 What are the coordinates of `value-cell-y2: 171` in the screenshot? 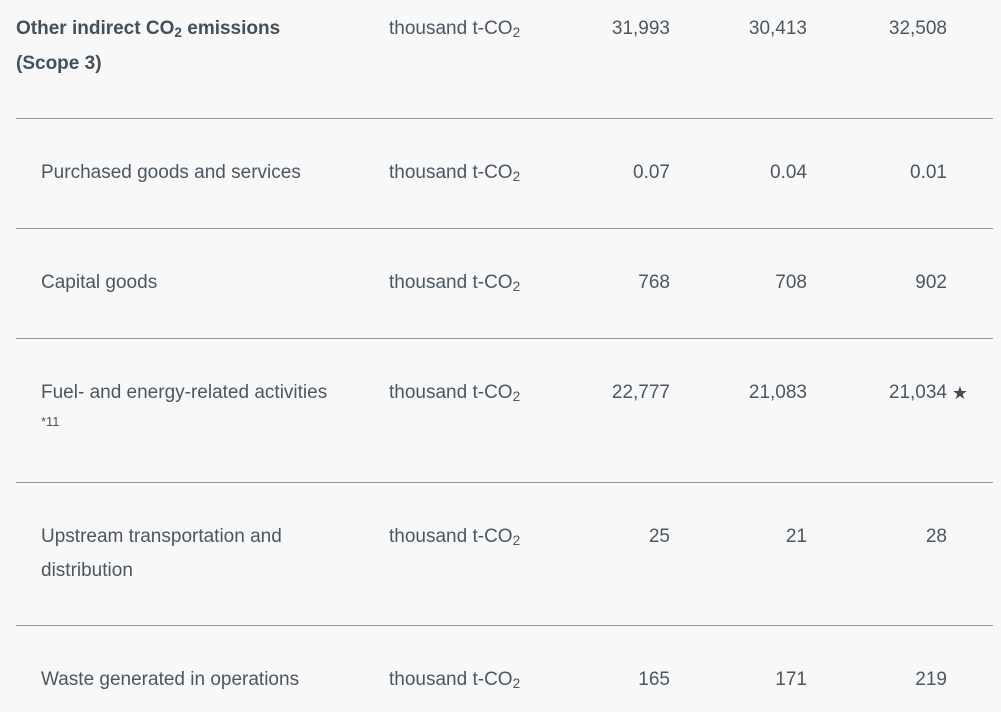 It's located at (791, 679).